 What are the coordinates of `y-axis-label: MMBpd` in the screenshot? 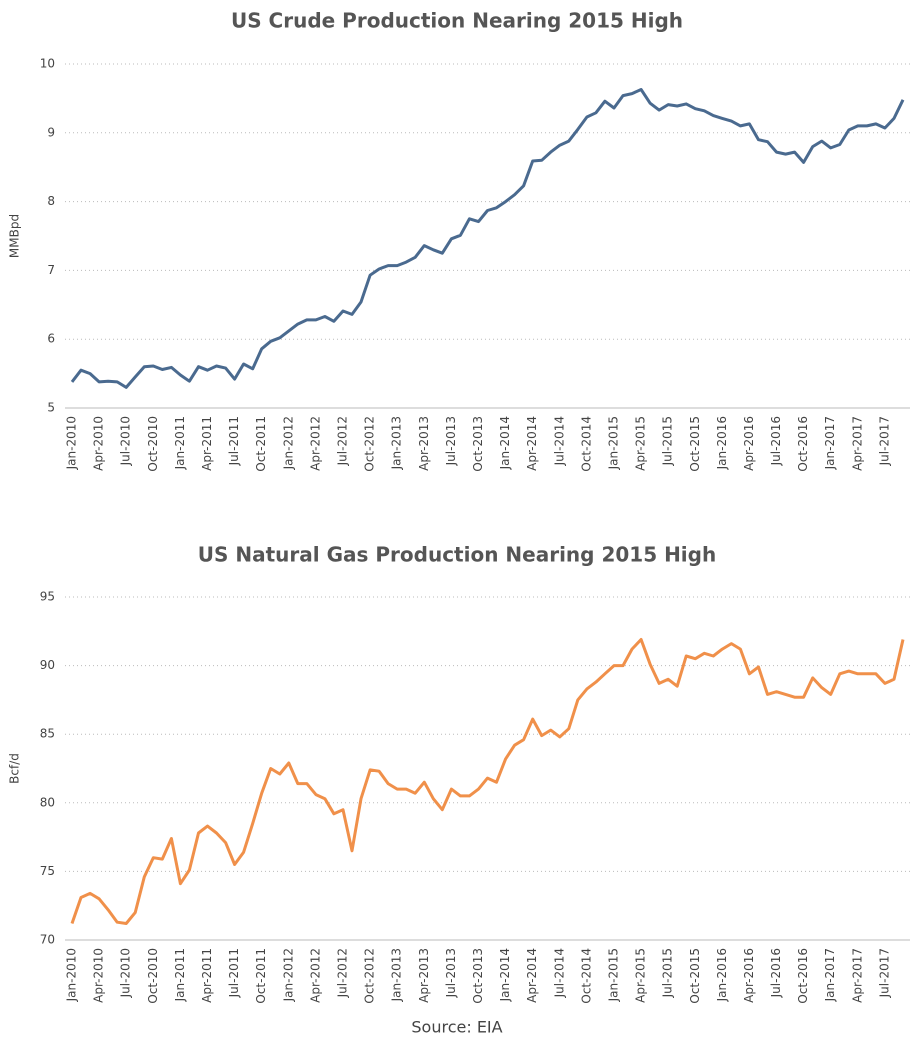 It's located at (15, 236).